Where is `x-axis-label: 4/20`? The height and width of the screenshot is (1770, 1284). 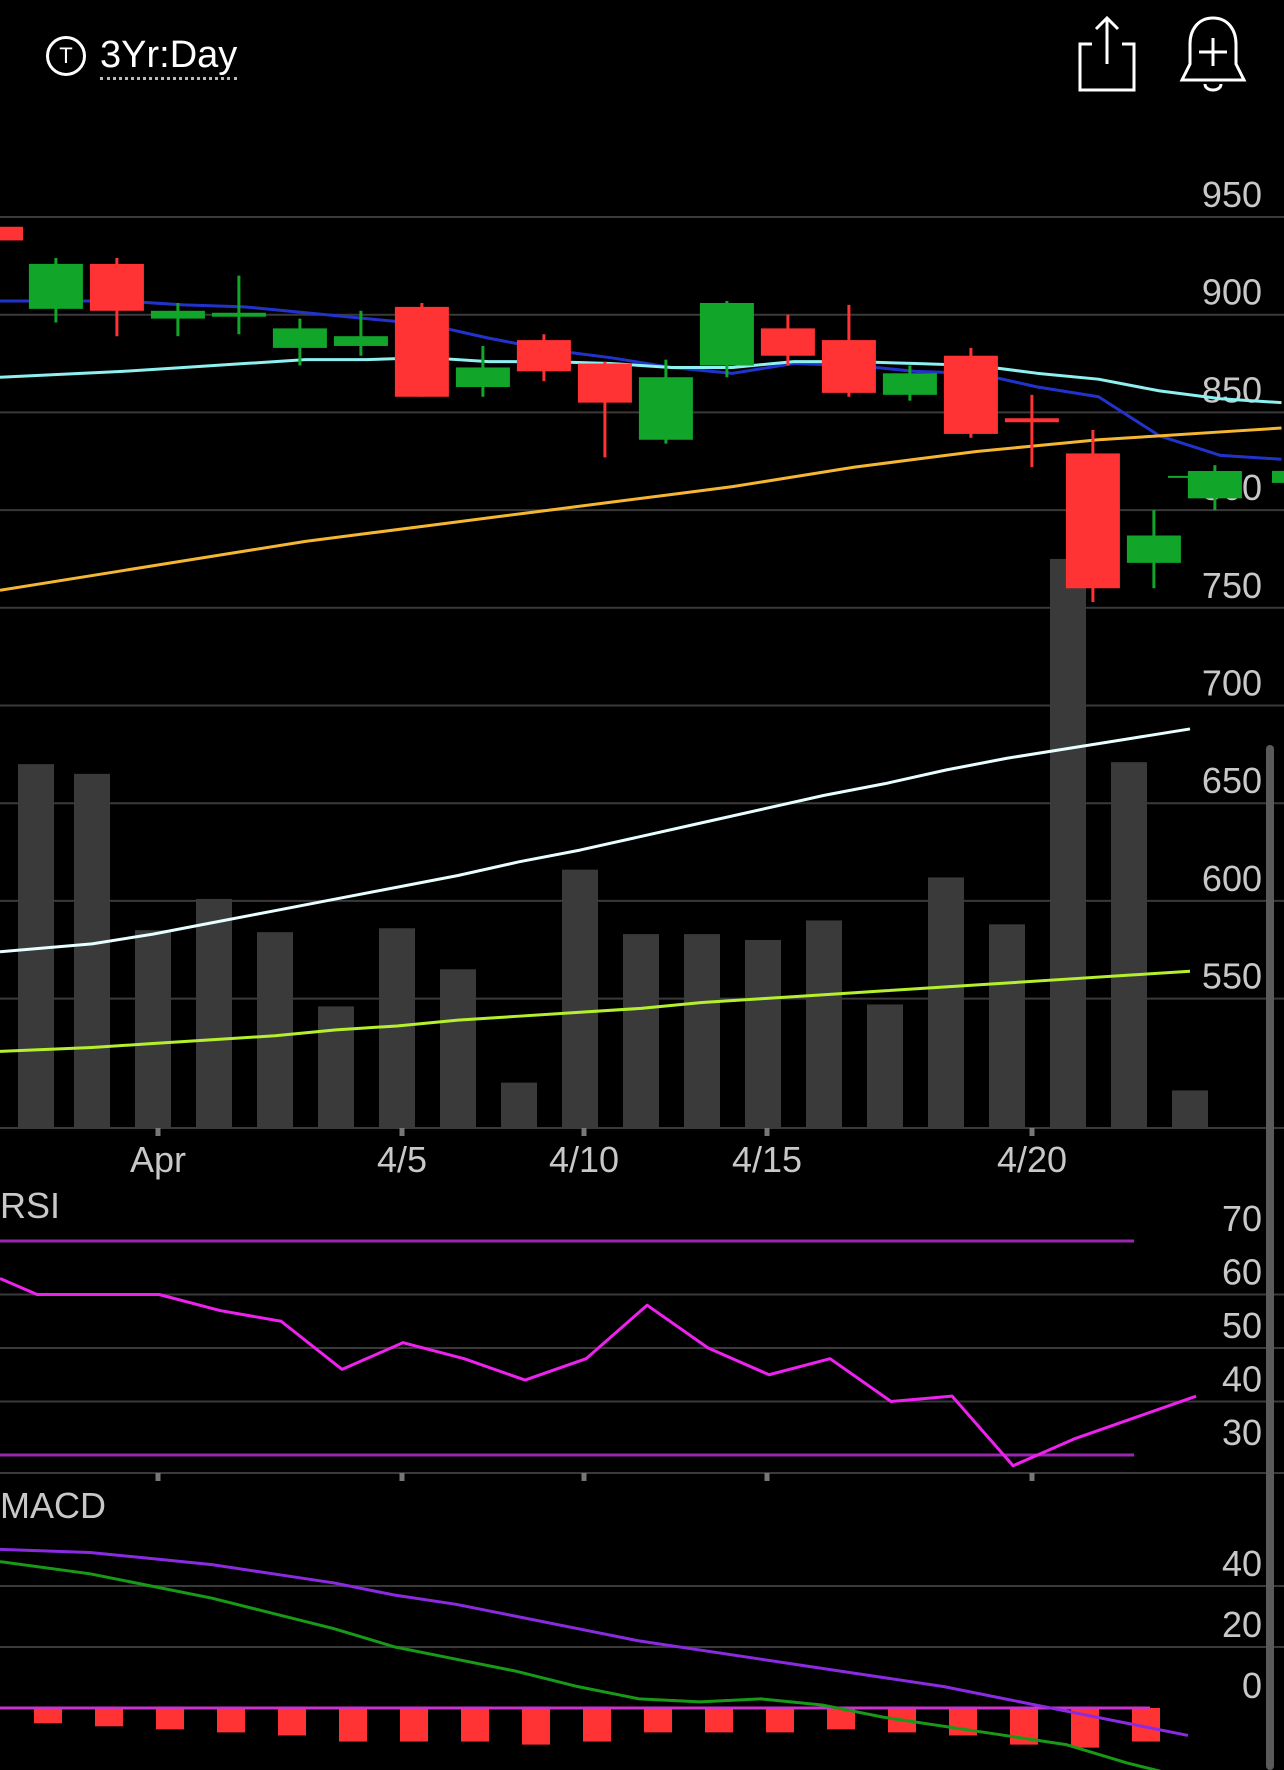
x-axis-label: 4/20 is located at coordinates (1032, 1159).